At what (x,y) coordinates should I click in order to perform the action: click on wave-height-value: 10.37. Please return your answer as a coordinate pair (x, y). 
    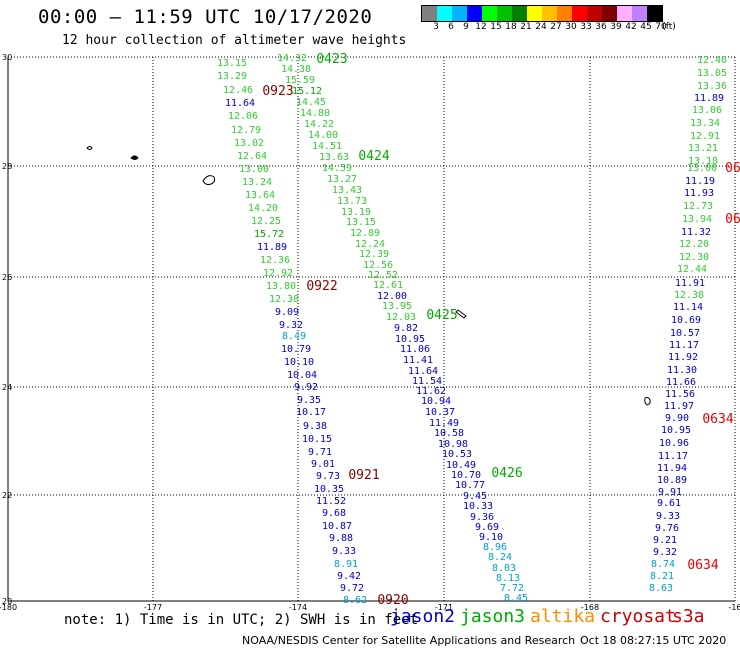
    Looking at the image, I should click on (440, 412).